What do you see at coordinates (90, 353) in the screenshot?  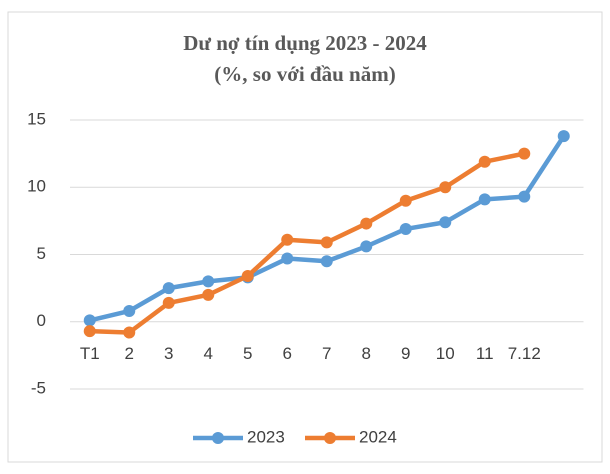 I see `x-tick-label: T1` at bounding box center [90, 353].